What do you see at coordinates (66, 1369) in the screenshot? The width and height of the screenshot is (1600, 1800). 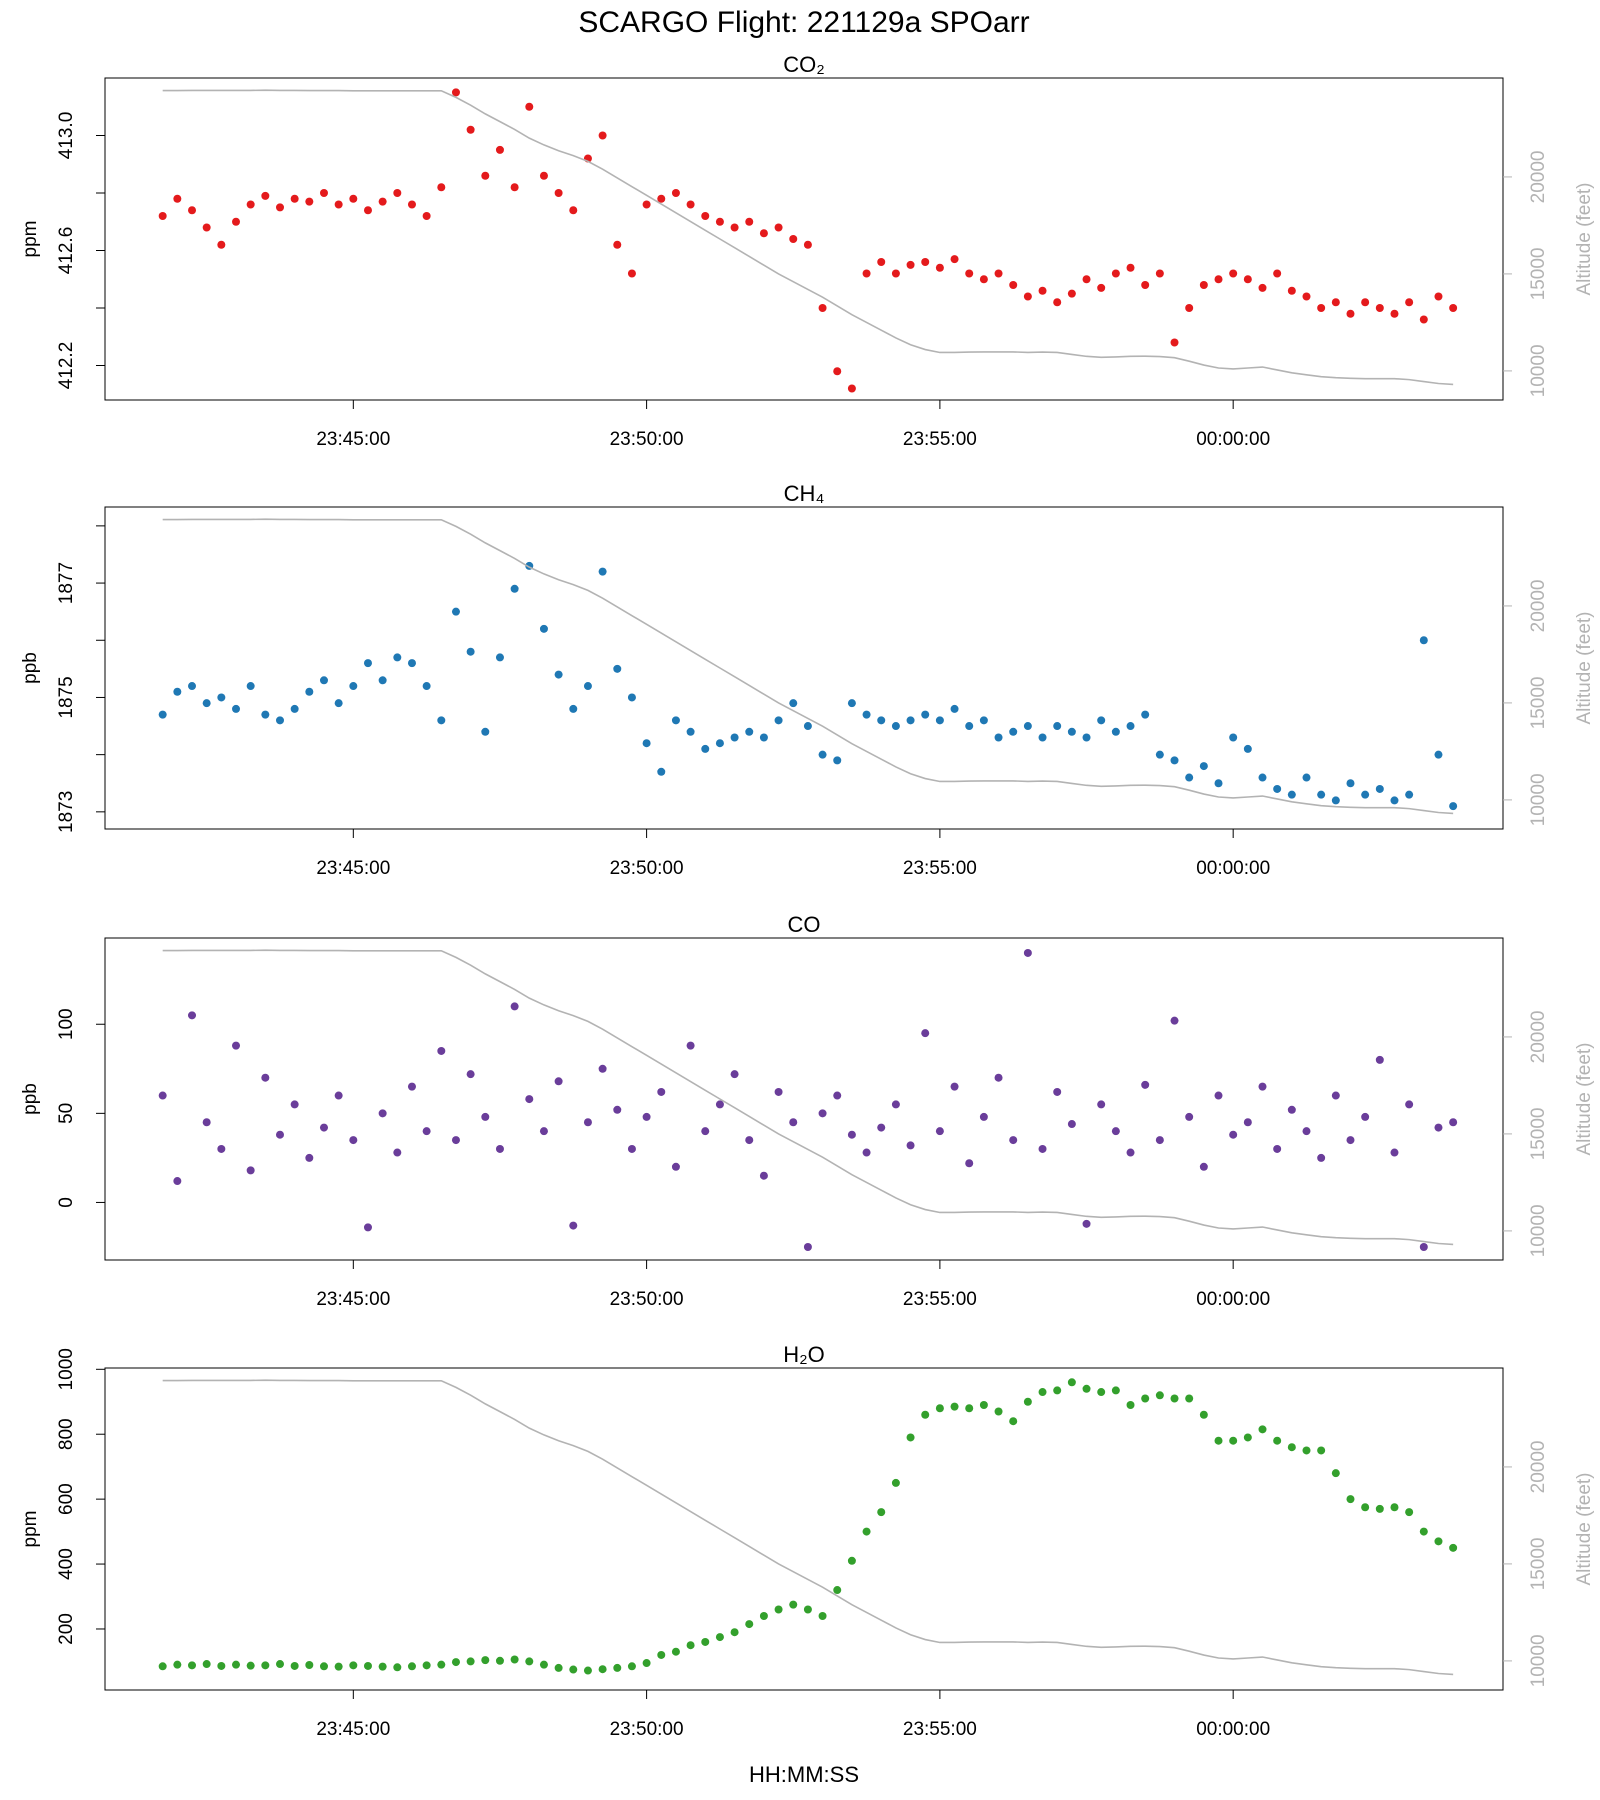 I see `y-tick-label: 1000` at bounding box center [66, 1369].